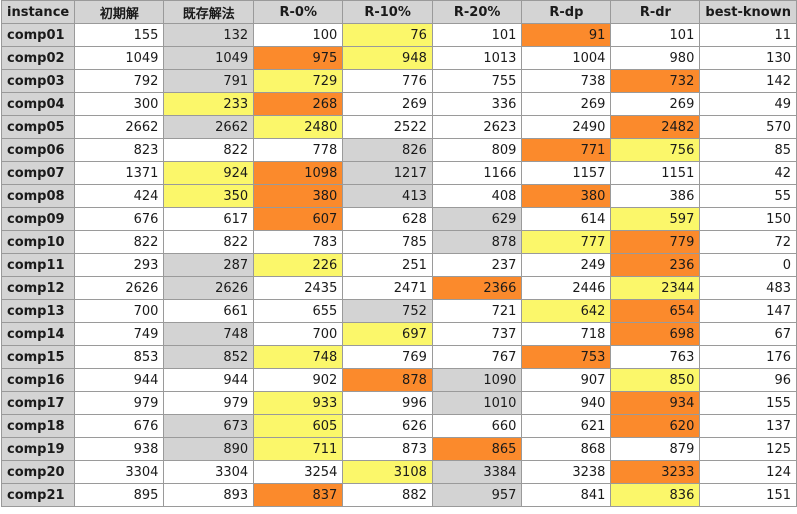 The image size is (797, 514). What do you see at coordinates (655, 357) in the screenshot?
I see `cell-r-dr: 763` at bounding box center [655, 357].